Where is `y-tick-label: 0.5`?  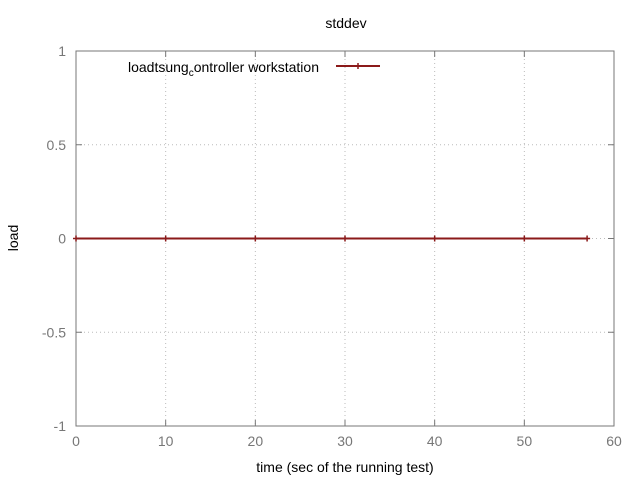 y-tick-label: 0.5 is located at coordinates (57, 145).